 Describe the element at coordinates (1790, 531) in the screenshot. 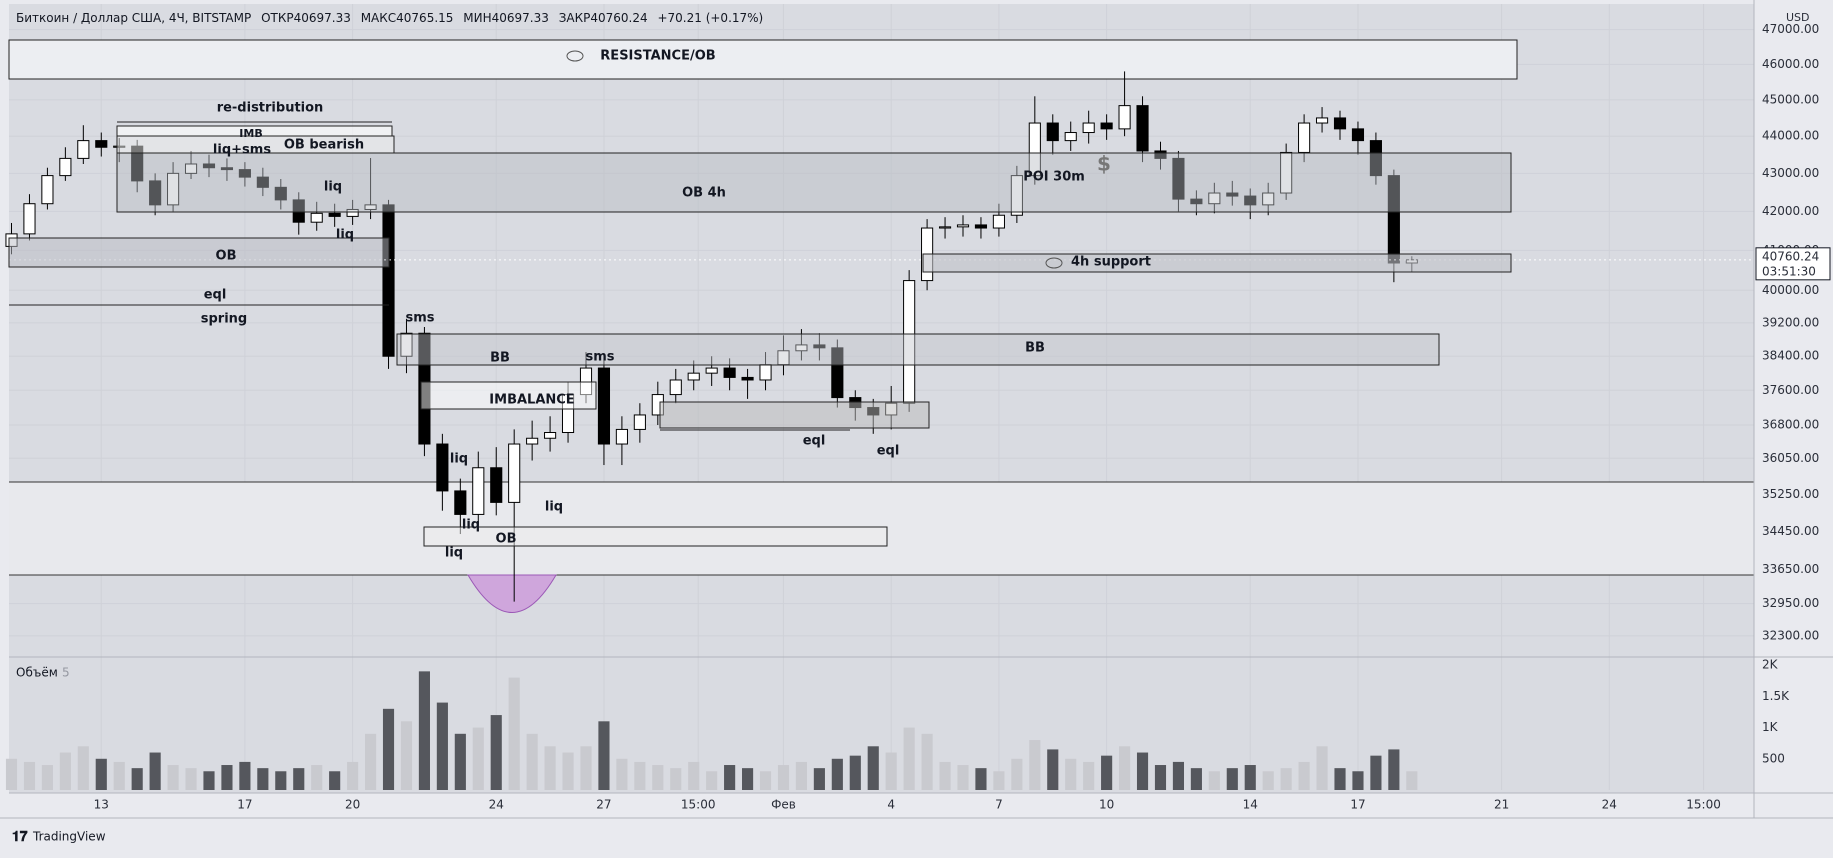

I see `y-tick-label: 34450.00` at that location.